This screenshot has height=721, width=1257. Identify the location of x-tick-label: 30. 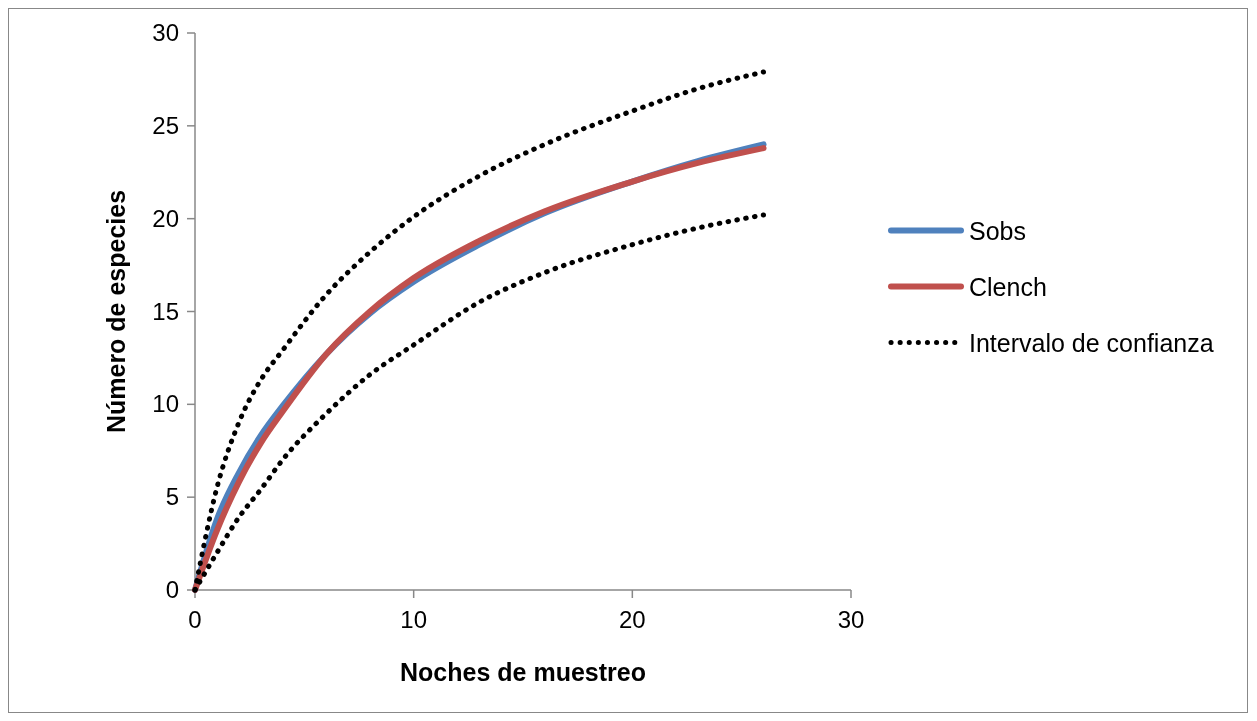
(851, 619).